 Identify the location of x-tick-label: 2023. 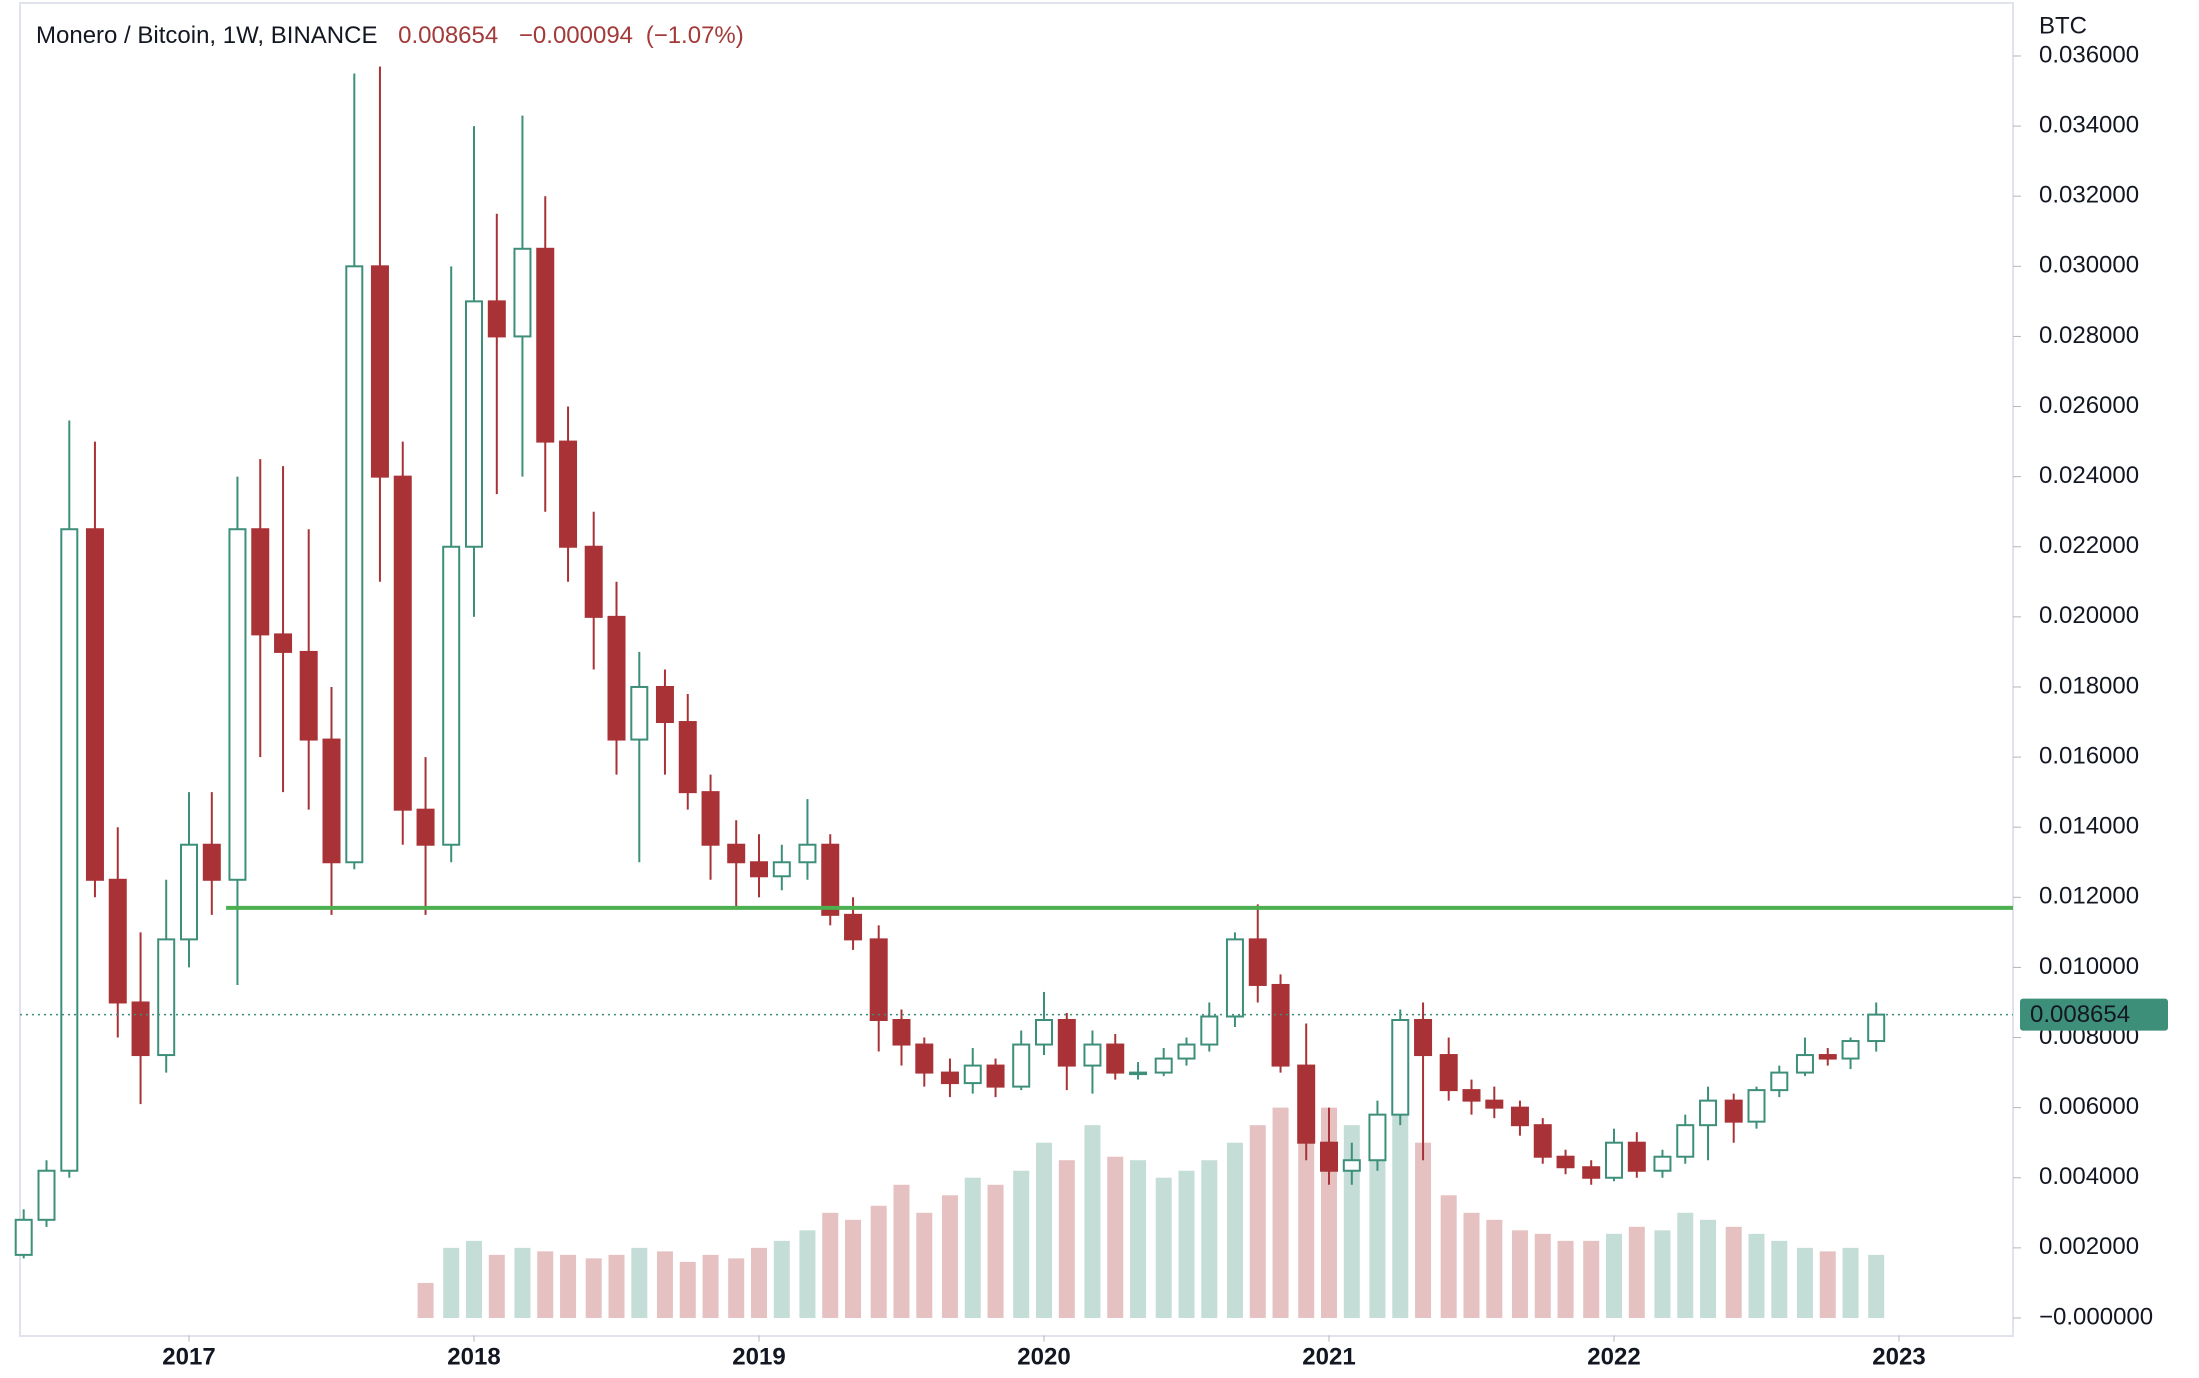
(1898, 1356).